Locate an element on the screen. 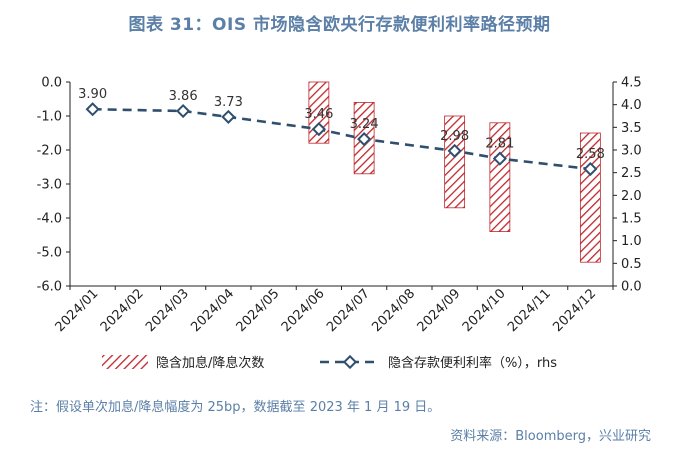  rate-label-2024-01: 3.90 is located at coordinates (92, 94).